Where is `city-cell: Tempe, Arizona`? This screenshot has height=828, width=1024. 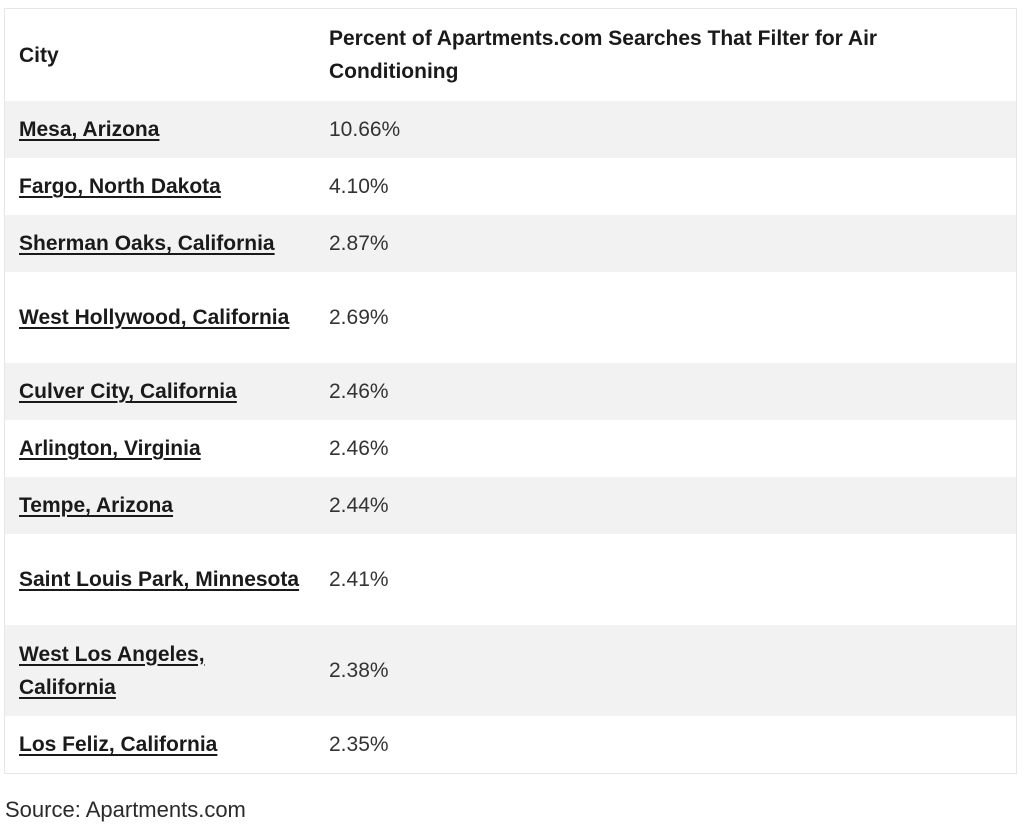
city-cell: Tempe, Arizona is located at coordinates (160, 505).